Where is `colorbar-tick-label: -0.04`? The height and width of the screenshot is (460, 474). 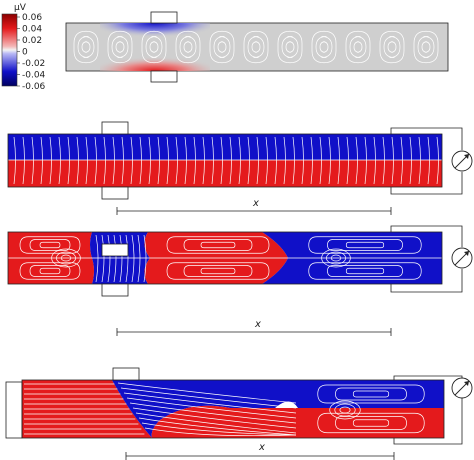 colorbar-tick-label: -0.04 is located at coordinates (34, 76).